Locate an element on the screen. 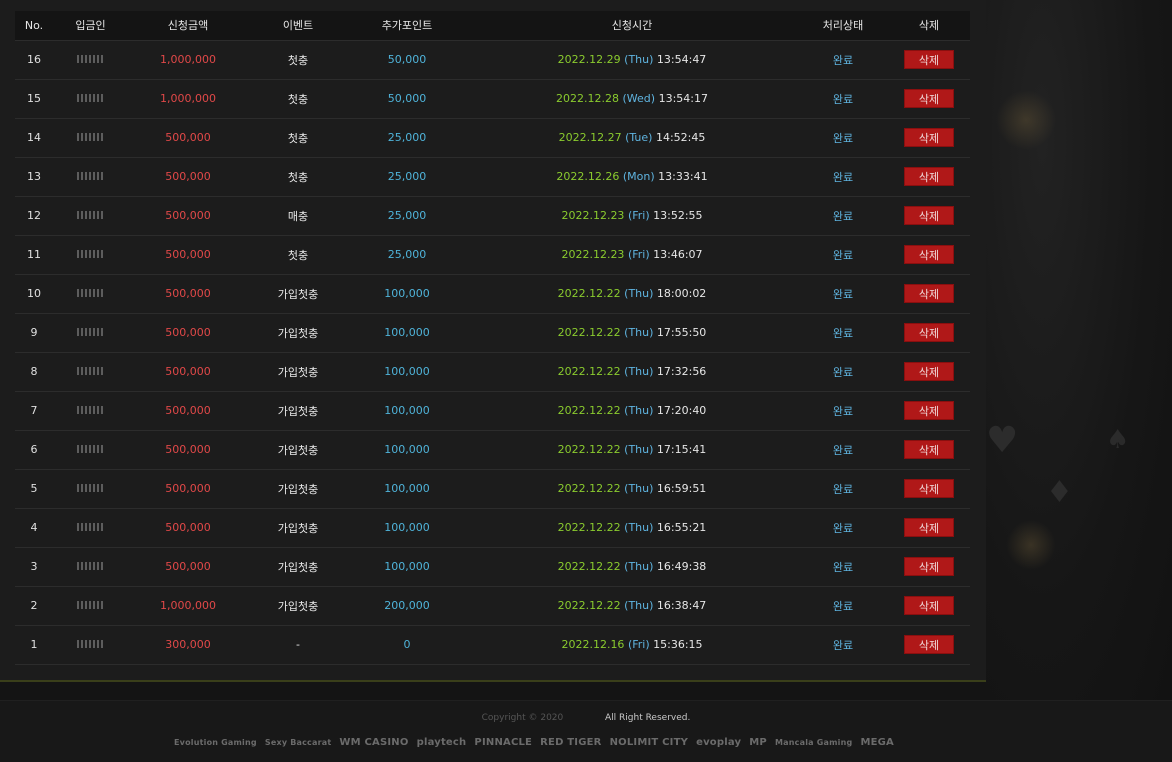 This screenshot has height=762, width=1172. row-no: 11 is located at coordinates (34, 254).